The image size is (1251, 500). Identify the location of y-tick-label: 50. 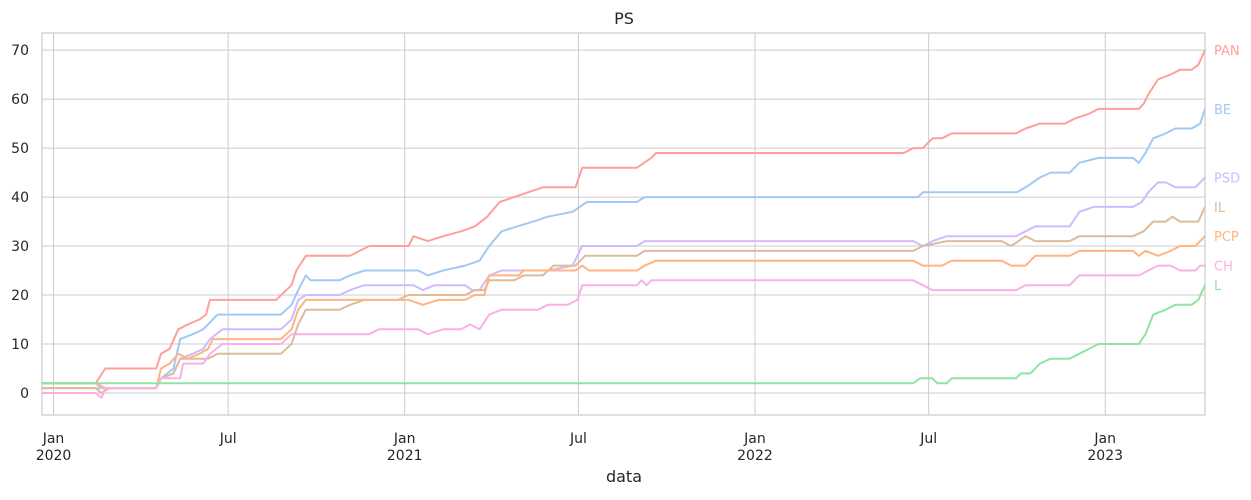
(20, 149).